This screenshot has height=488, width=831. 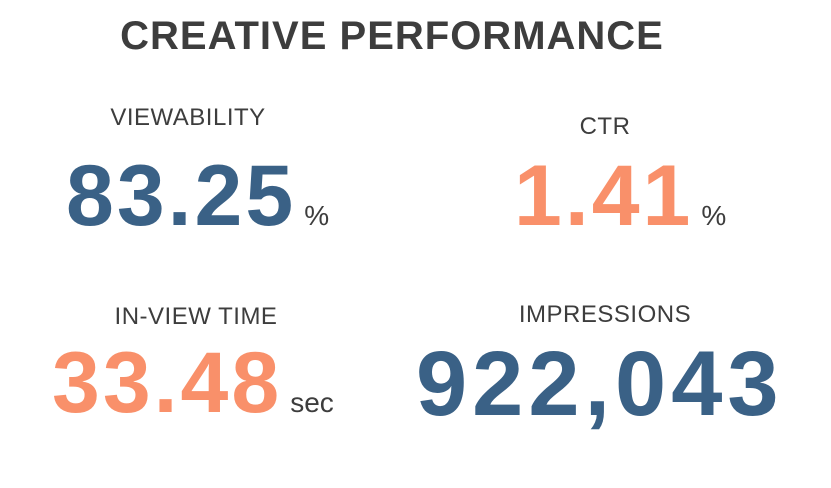 What do you see at coordinates (605, 314) in the screenshot?
I see `metric-label: IMPRESSIONS` at bounding box center [605, 314].